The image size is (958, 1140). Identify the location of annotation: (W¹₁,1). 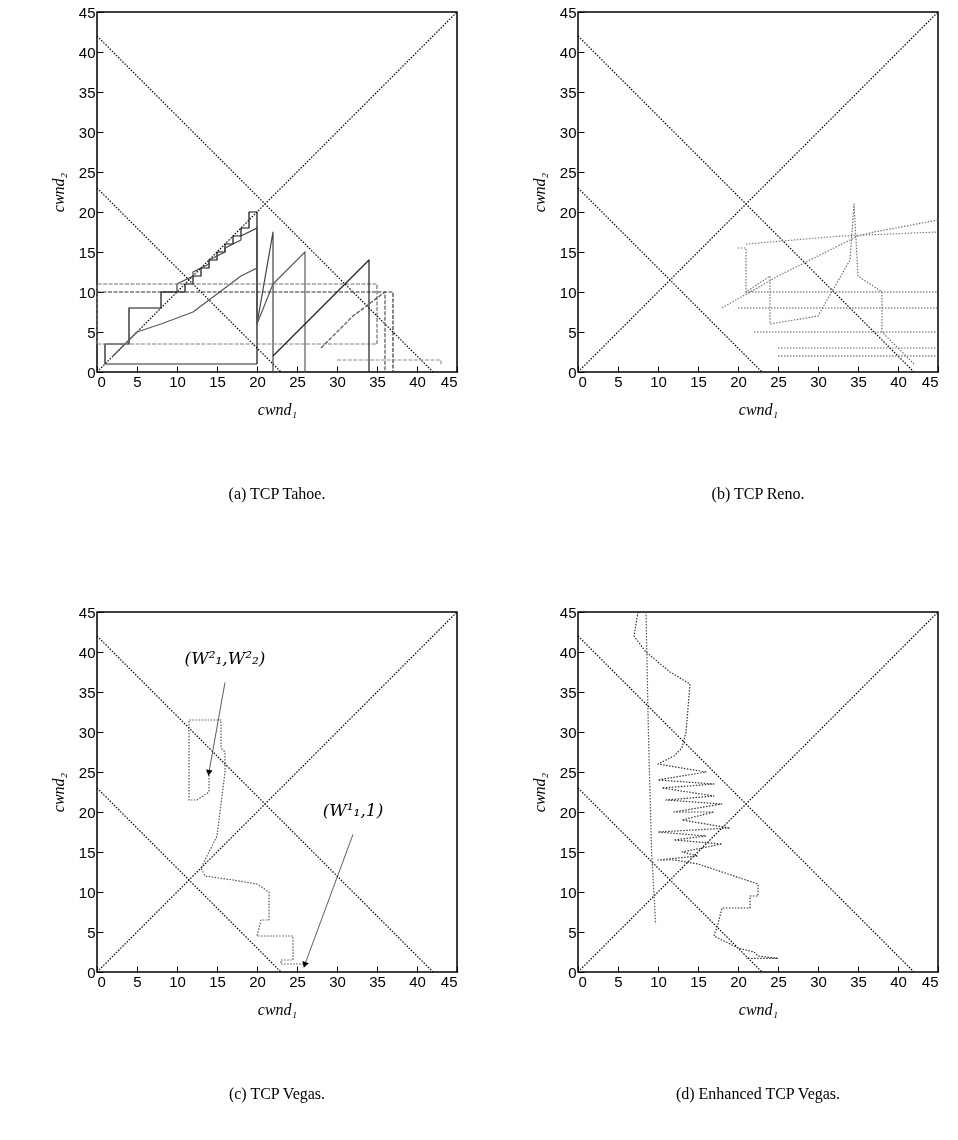
(353, 810).